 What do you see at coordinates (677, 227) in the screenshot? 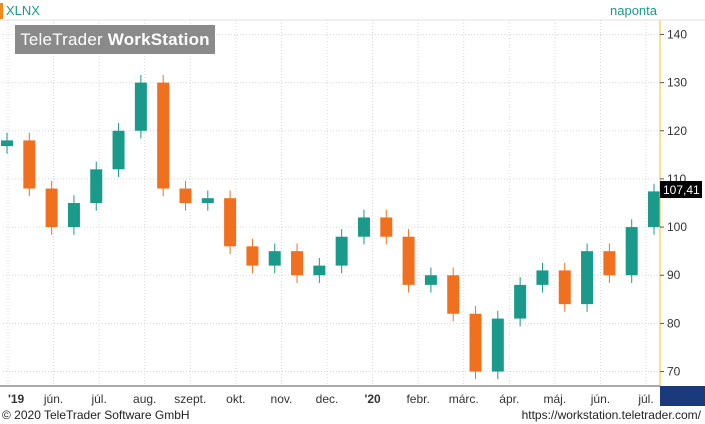
I see `y-tick-label: 100` at bounding box center [677, 227].